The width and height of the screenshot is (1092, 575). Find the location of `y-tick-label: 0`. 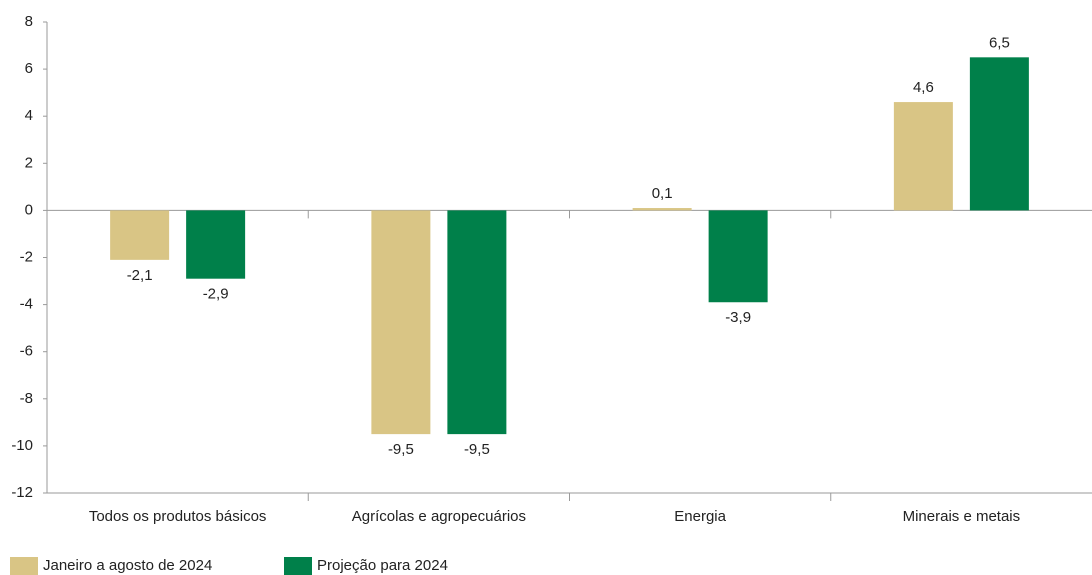

y-tick-label: 0 is located at coordinates (29, 209).